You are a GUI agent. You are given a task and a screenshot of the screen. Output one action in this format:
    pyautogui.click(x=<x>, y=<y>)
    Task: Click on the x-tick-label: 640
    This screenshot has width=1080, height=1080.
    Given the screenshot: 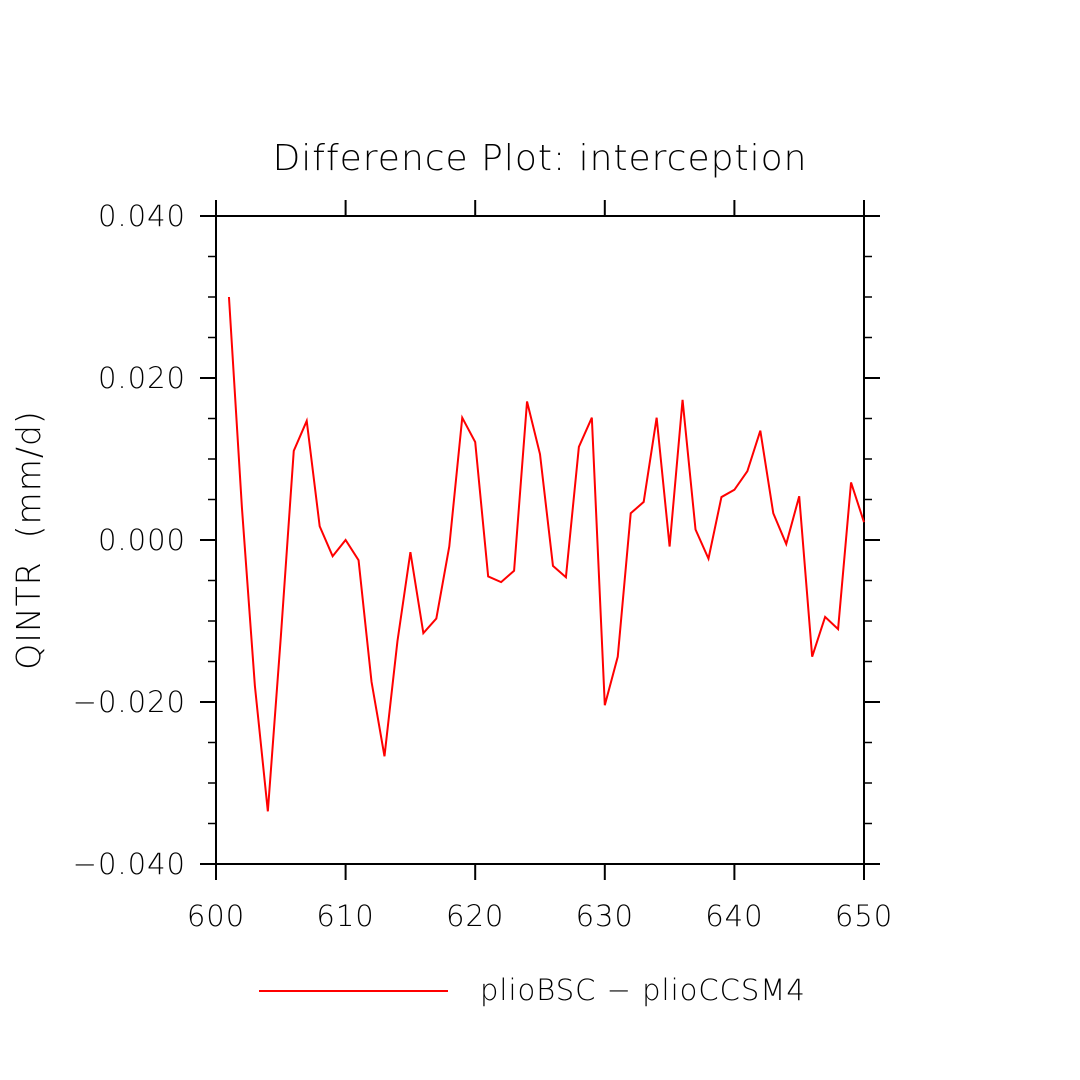 What is the action you would take?
    pyautogui.click(x=734, y=916)
    